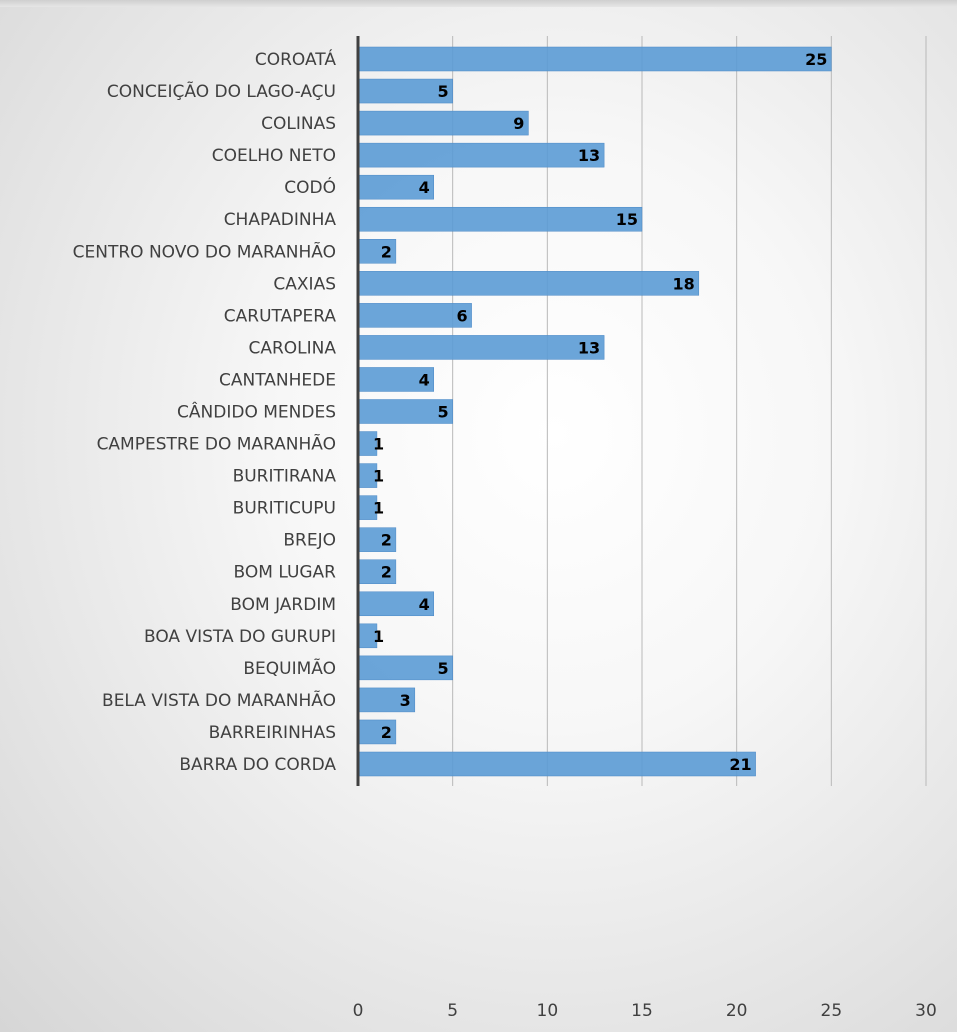  I want to click on category-label: CAXIAS, so click(304, 284).